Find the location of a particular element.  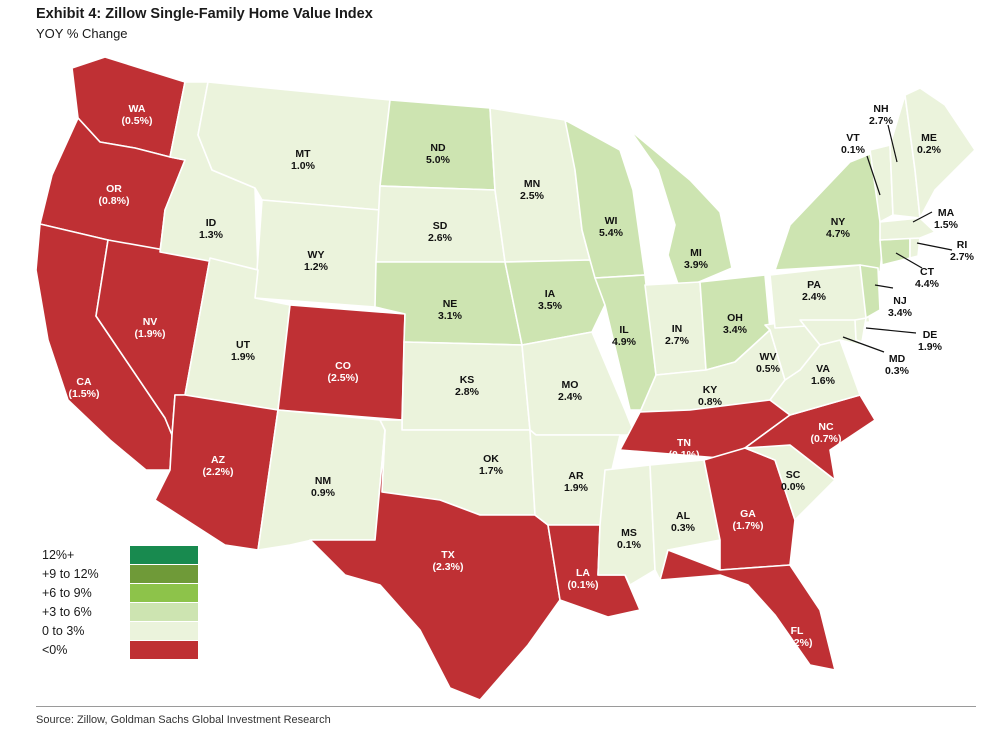

leader-line-ma is located at coordinates (922, 217).